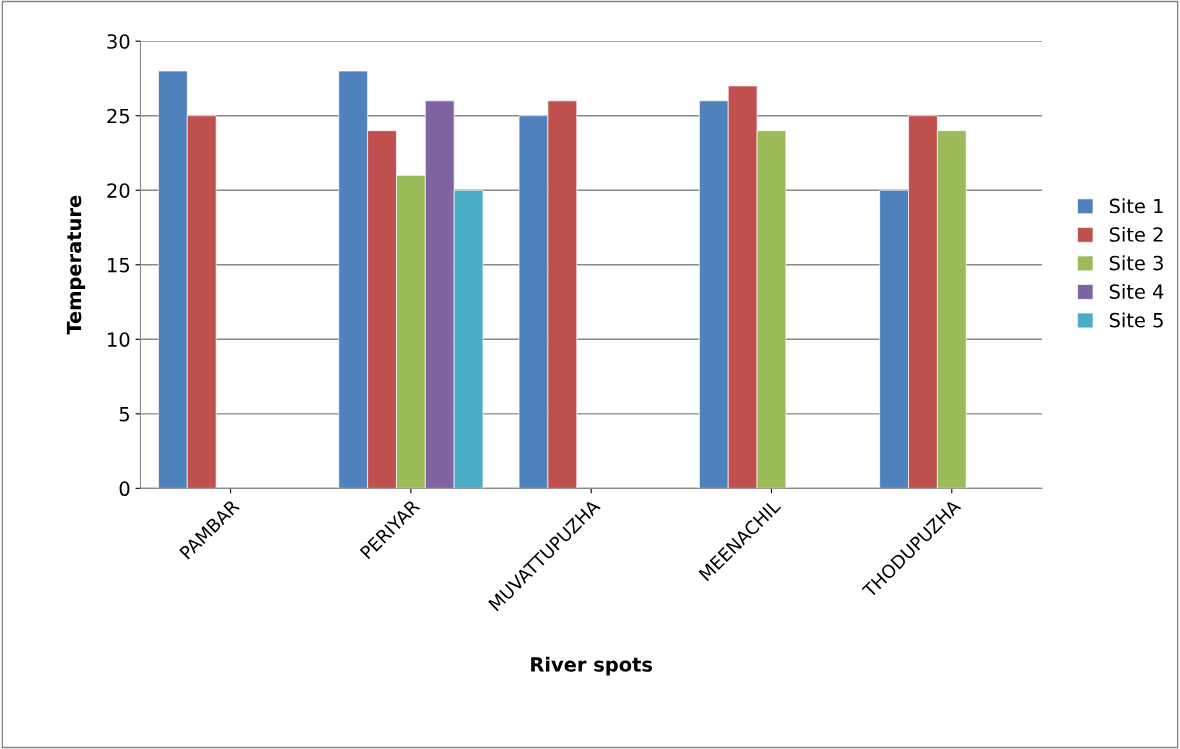 This screenshot has height=749, width=1180. I want to click on y-tick-label: 25, so click(118, 116).